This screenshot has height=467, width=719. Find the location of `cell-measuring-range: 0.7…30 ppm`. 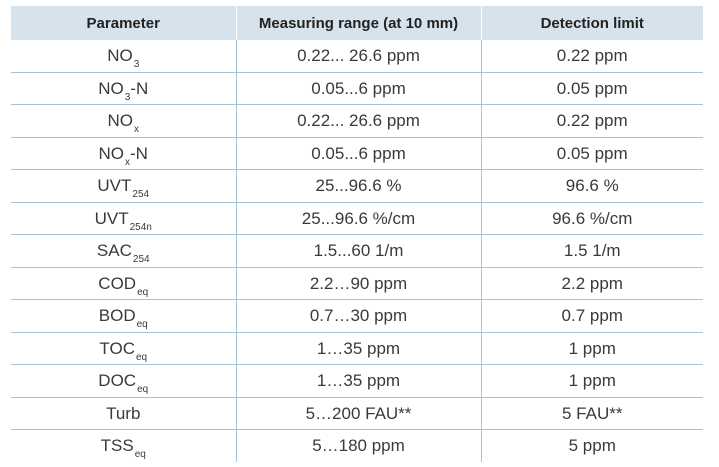

cell-measuring-range: 0.7…30 ppm is located at coordinates (358, 315).